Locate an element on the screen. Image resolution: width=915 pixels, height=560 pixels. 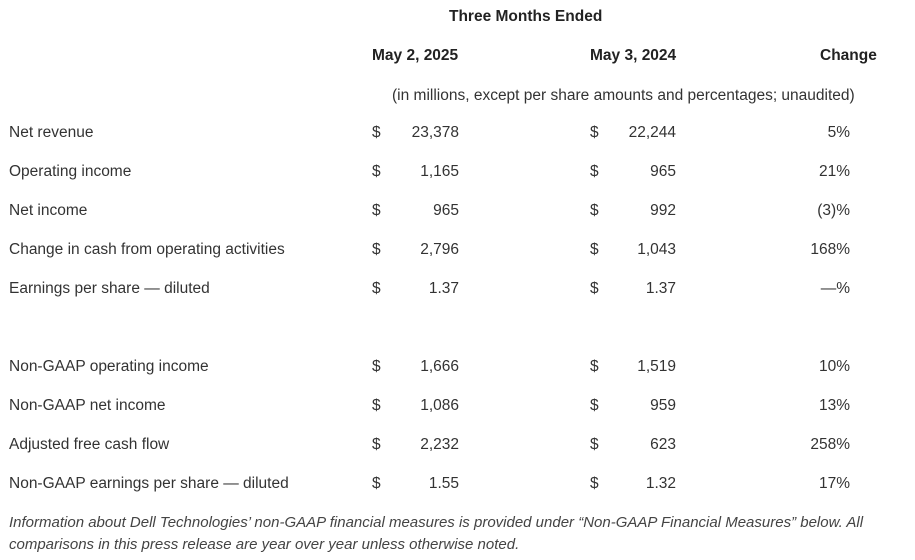
row-label: Non-GAAP earnings per share — diluted is located at coordinates (149, 483).